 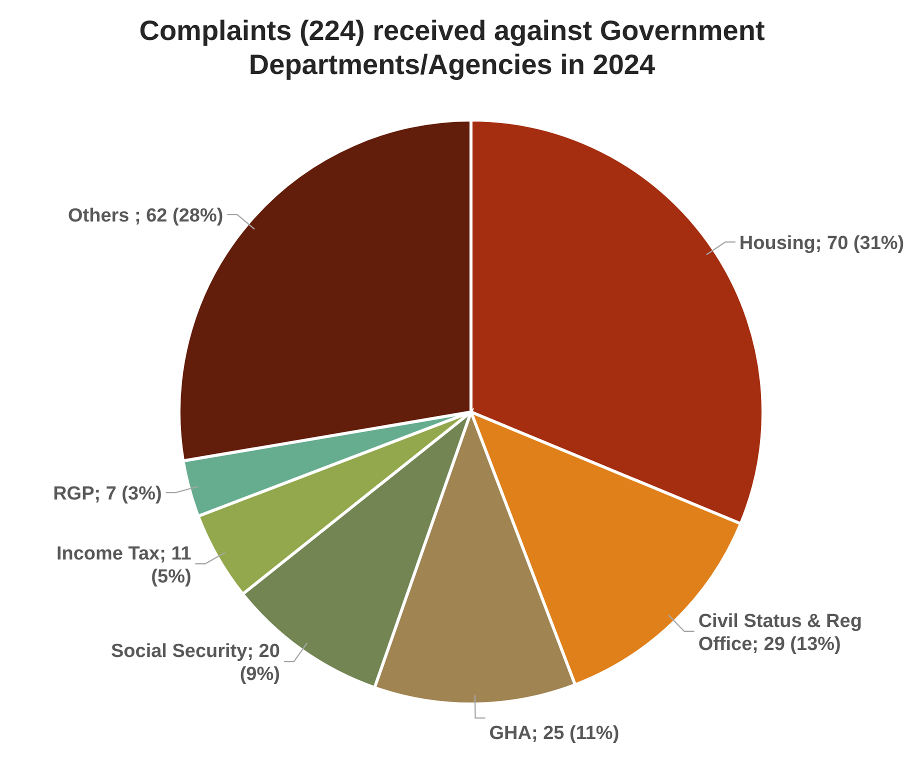 What do you see at coordinates (821, 243) in the screenshot?
I see `slice-label: Housing; 70 (31%)` at bounding box center [821, 243].